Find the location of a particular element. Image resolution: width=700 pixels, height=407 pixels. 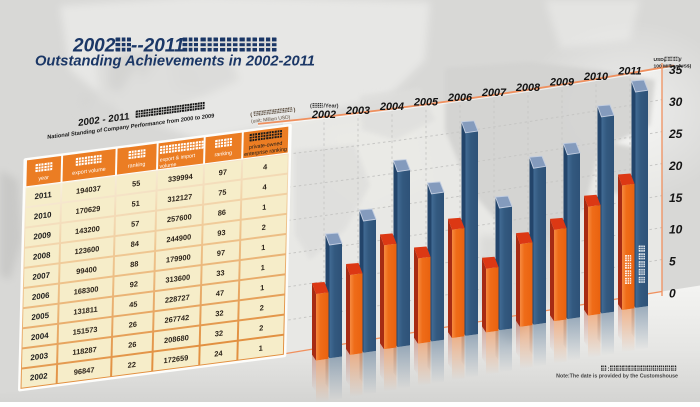

svg-text: 45 is located at coordinates (133, 304).